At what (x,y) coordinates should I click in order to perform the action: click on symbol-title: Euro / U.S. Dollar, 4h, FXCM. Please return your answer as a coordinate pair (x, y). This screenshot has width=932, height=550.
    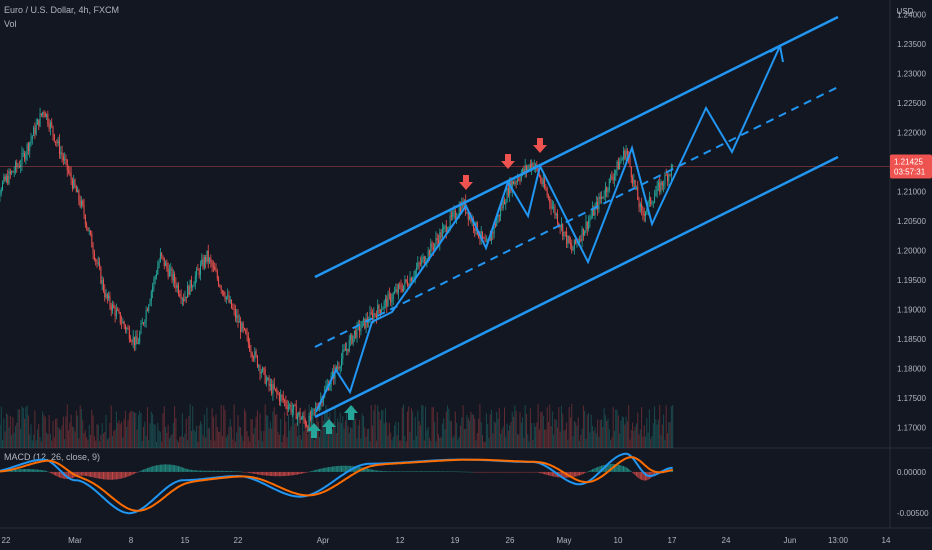
    Looking at the image, I should click on (62, 10).